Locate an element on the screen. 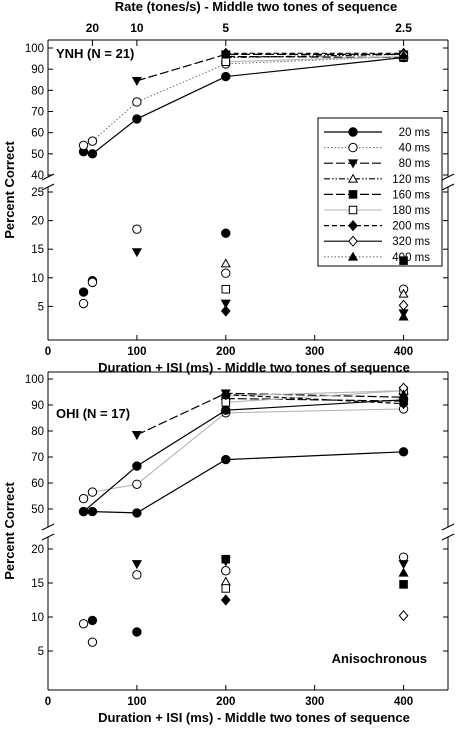 The image size is (474, 732). legend-label: 40 ms is located at coordinates (415, 149).